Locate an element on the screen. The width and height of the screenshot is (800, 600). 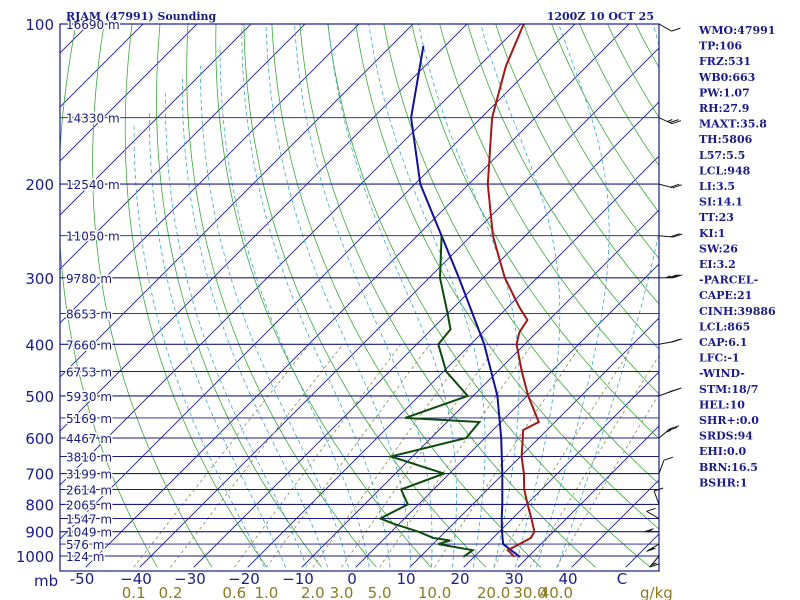
sounding-time: 1200Z 10 OCT 25 is located at coordinates (600, 16).